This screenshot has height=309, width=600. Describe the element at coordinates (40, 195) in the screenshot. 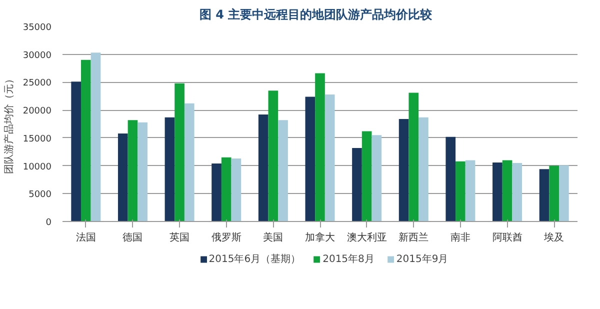

I see `y-tick-label: 5000` at that location.